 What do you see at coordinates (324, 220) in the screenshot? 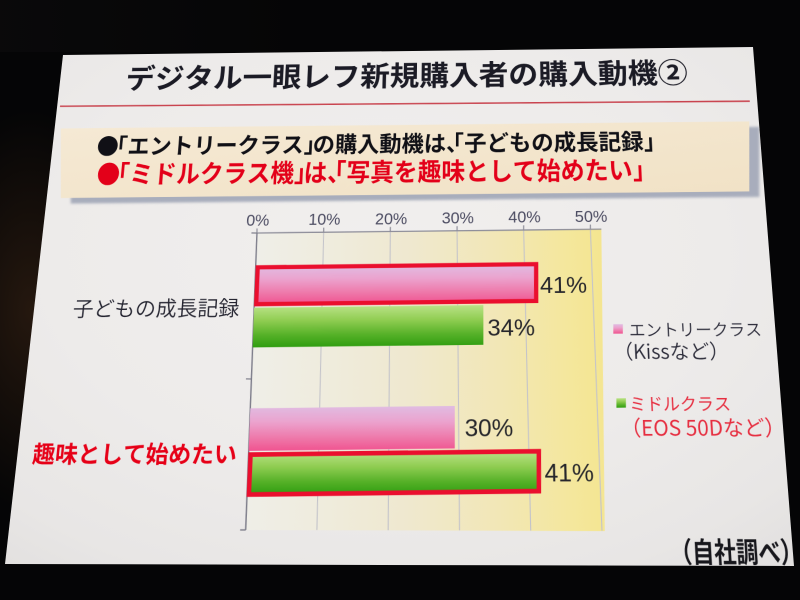
I see `svg-text: 10%` at bounding box center [324, 220].